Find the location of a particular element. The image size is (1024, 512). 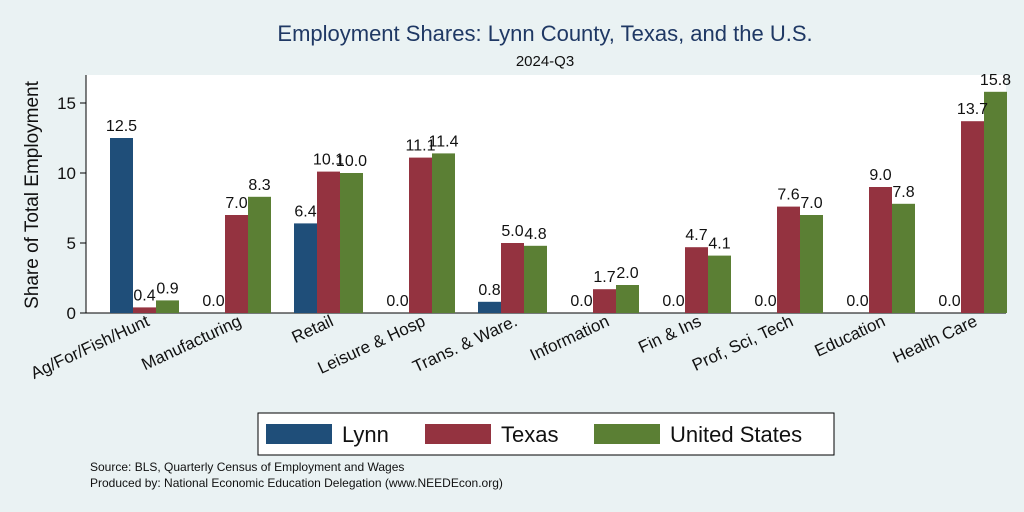

category-label-trans-ware: Trans. & Ware. is located at coordinates (465, 343).